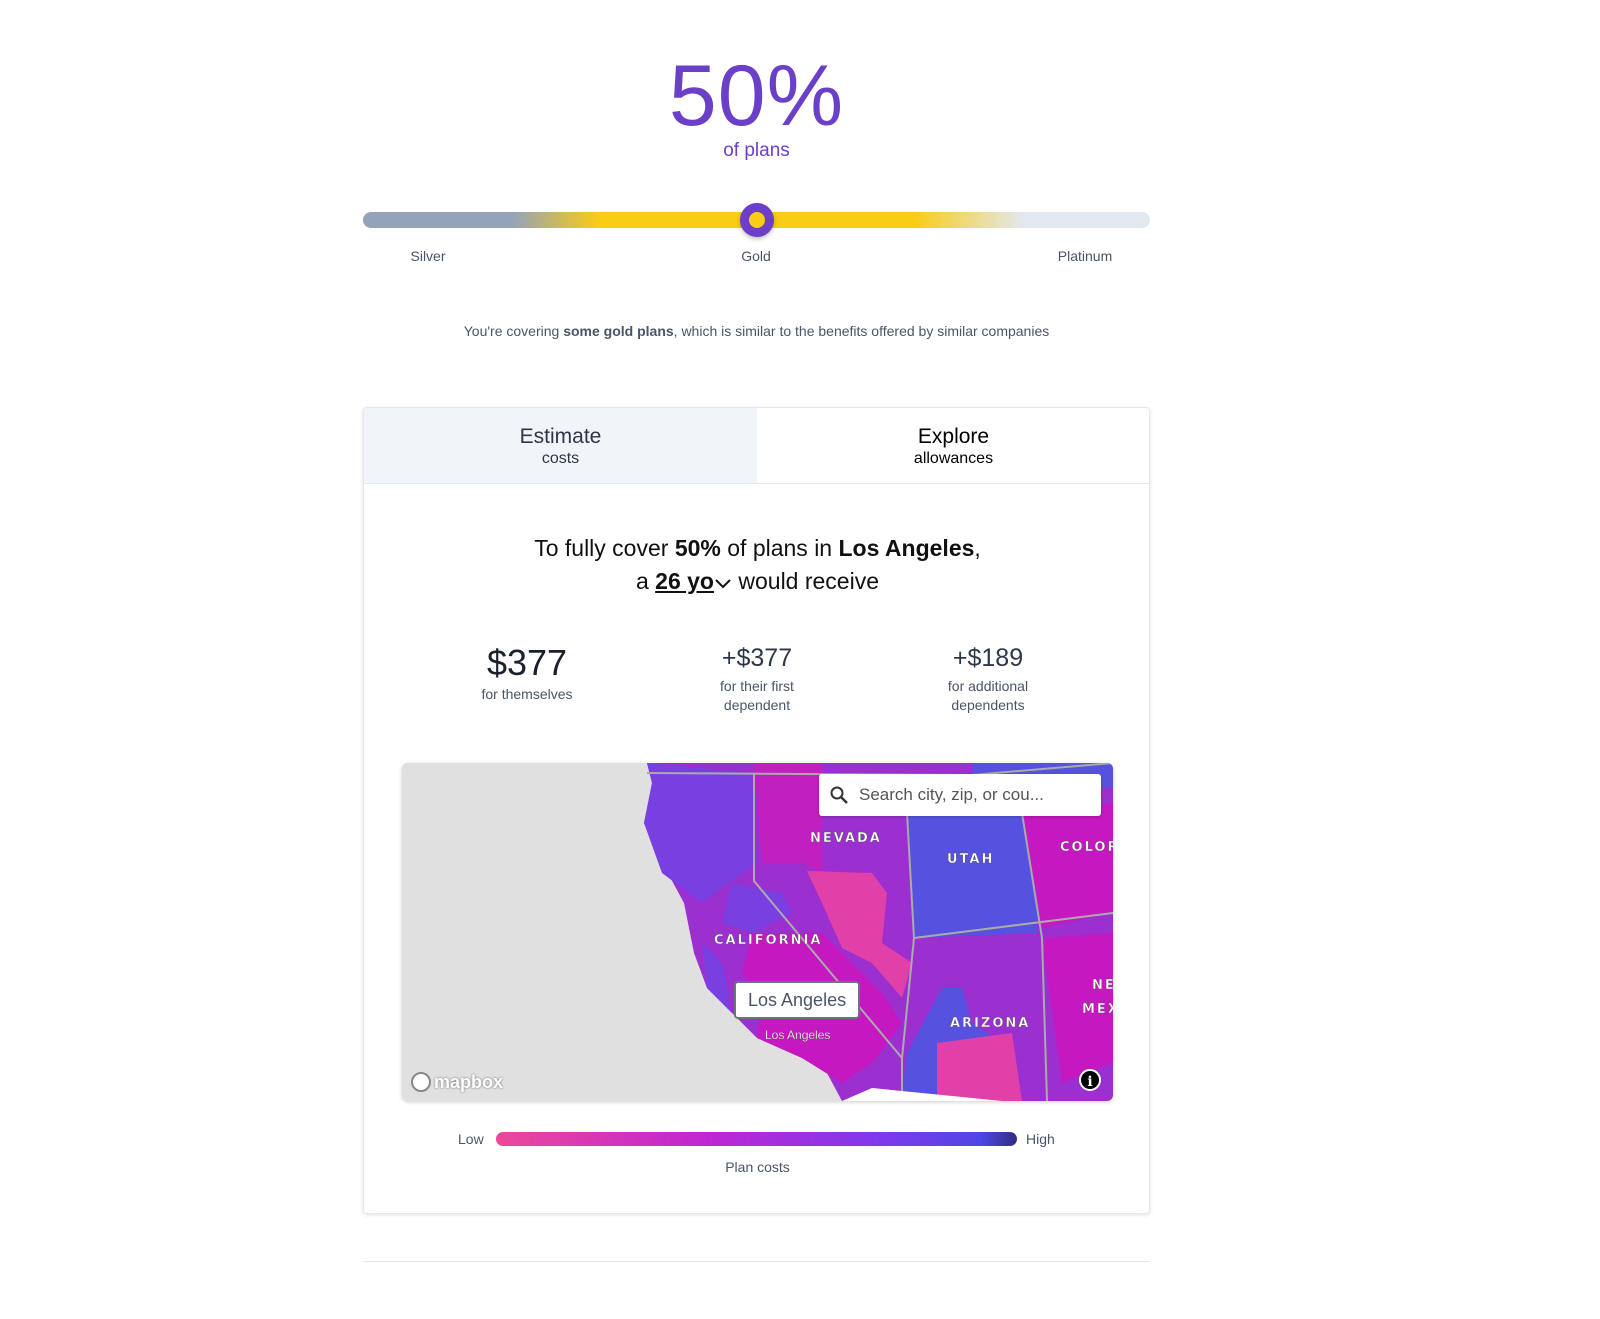  What do you see at coordinates (1097, 1009) in the screenshot?
I see `state-label-mexico: MEX` at bounding box center [1097, 1009].